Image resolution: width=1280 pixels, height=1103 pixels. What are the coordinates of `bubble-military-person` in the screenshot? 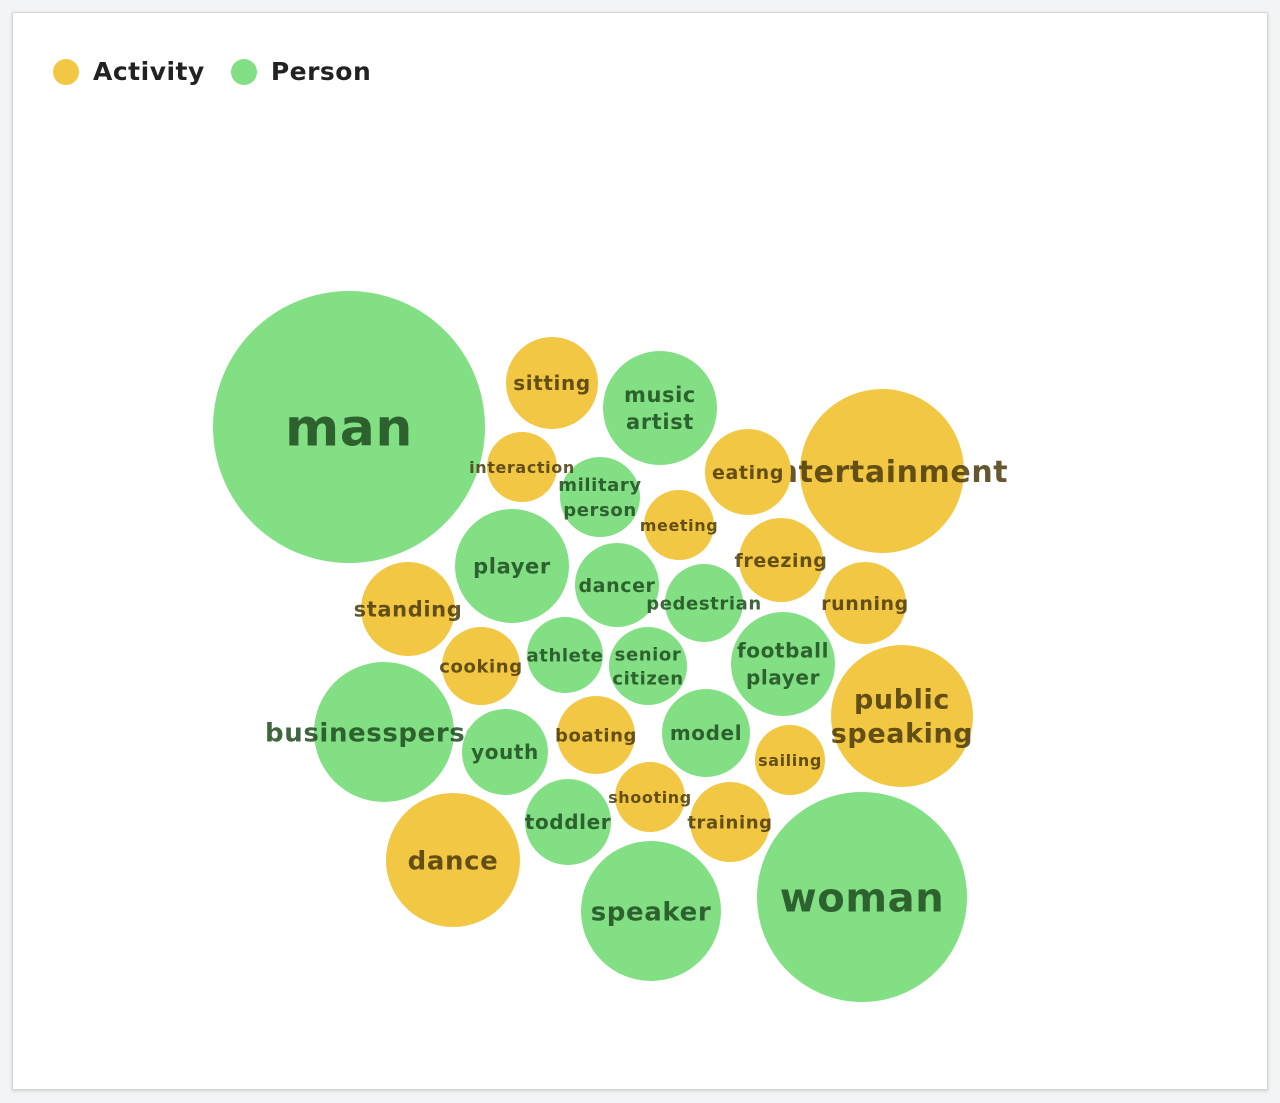 It's located at (600, 497).